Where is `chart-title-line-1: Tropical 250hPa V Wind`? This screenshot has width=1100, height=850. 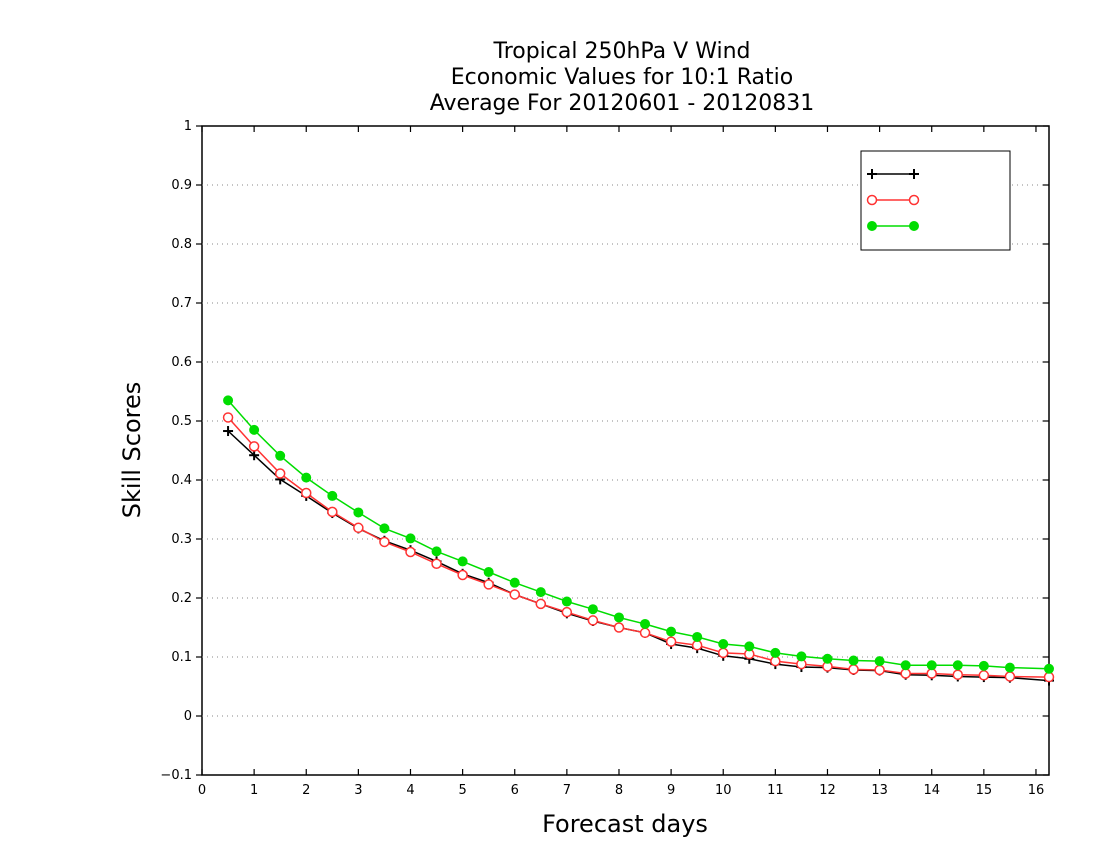
chart-title-line-1: Tropical 250hPa V Wind is located at coordinates (621, 51).